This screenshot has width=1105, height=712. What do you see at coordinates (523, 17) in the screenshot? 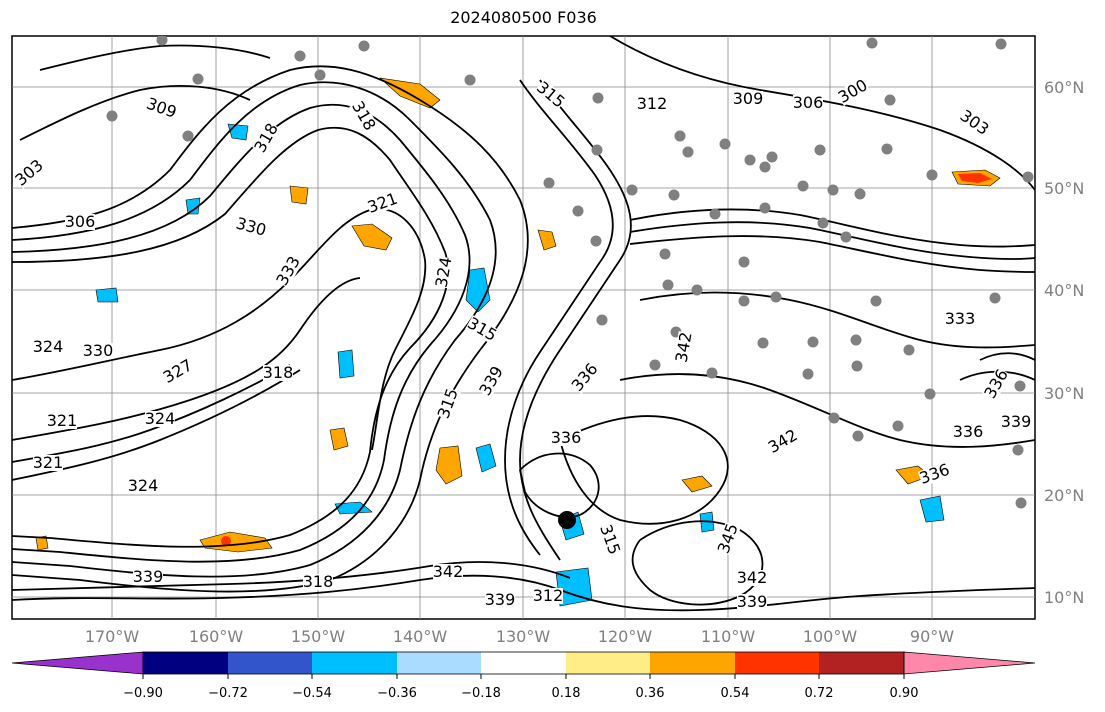
I see `map-title: 2024080500 F036` at bounding box center [523, 17].